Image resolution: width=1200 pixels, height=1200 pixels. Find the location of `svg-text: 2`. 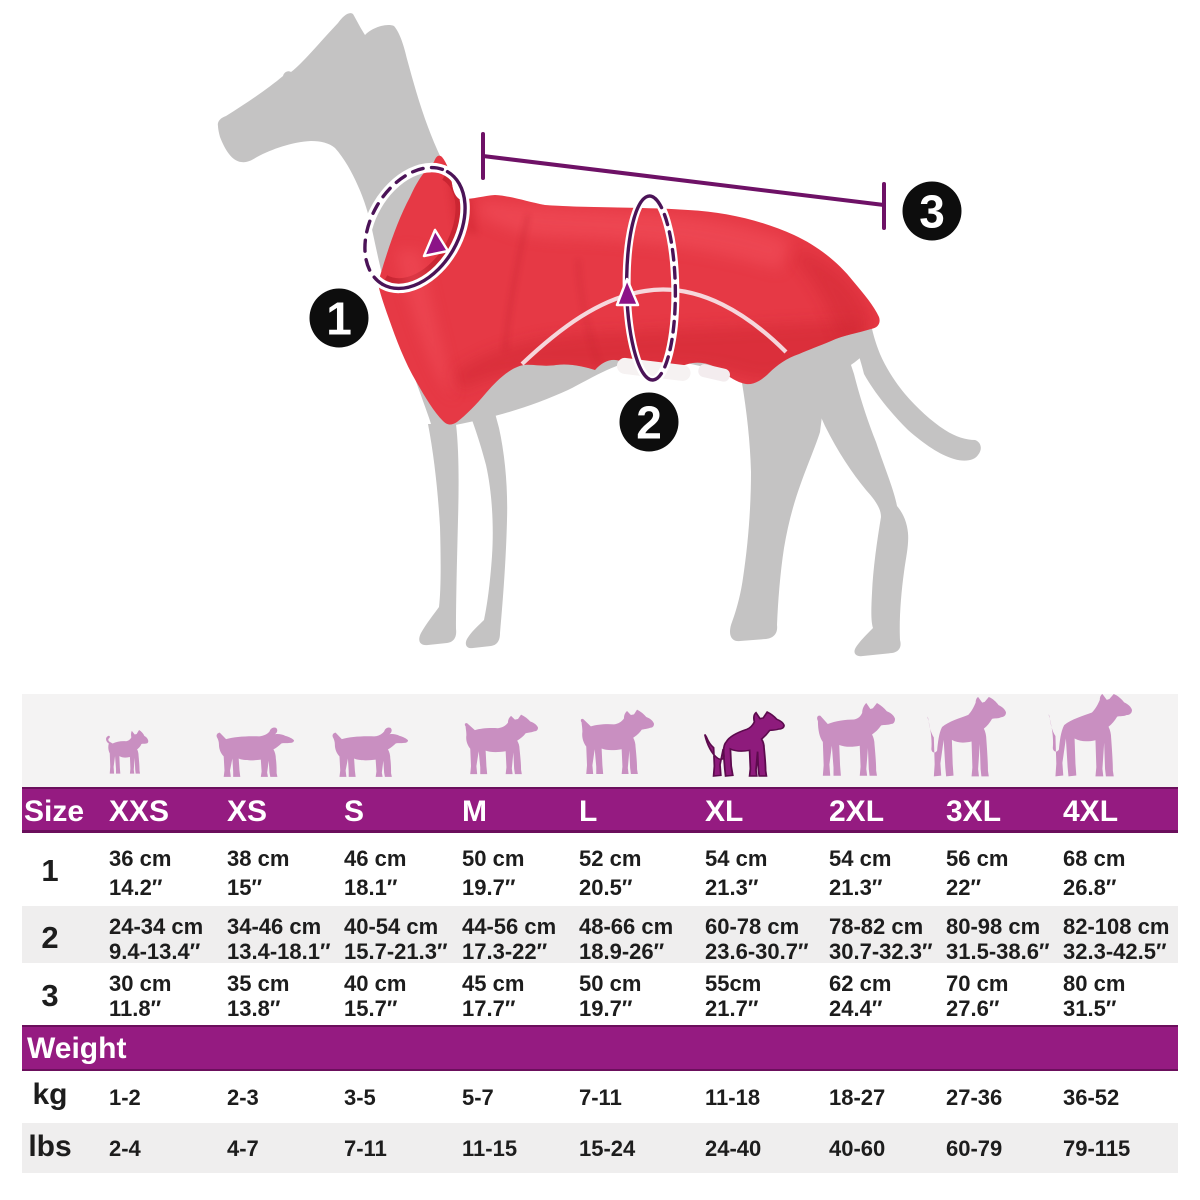

svg-text: 2 is located at coordinates (649, 423).